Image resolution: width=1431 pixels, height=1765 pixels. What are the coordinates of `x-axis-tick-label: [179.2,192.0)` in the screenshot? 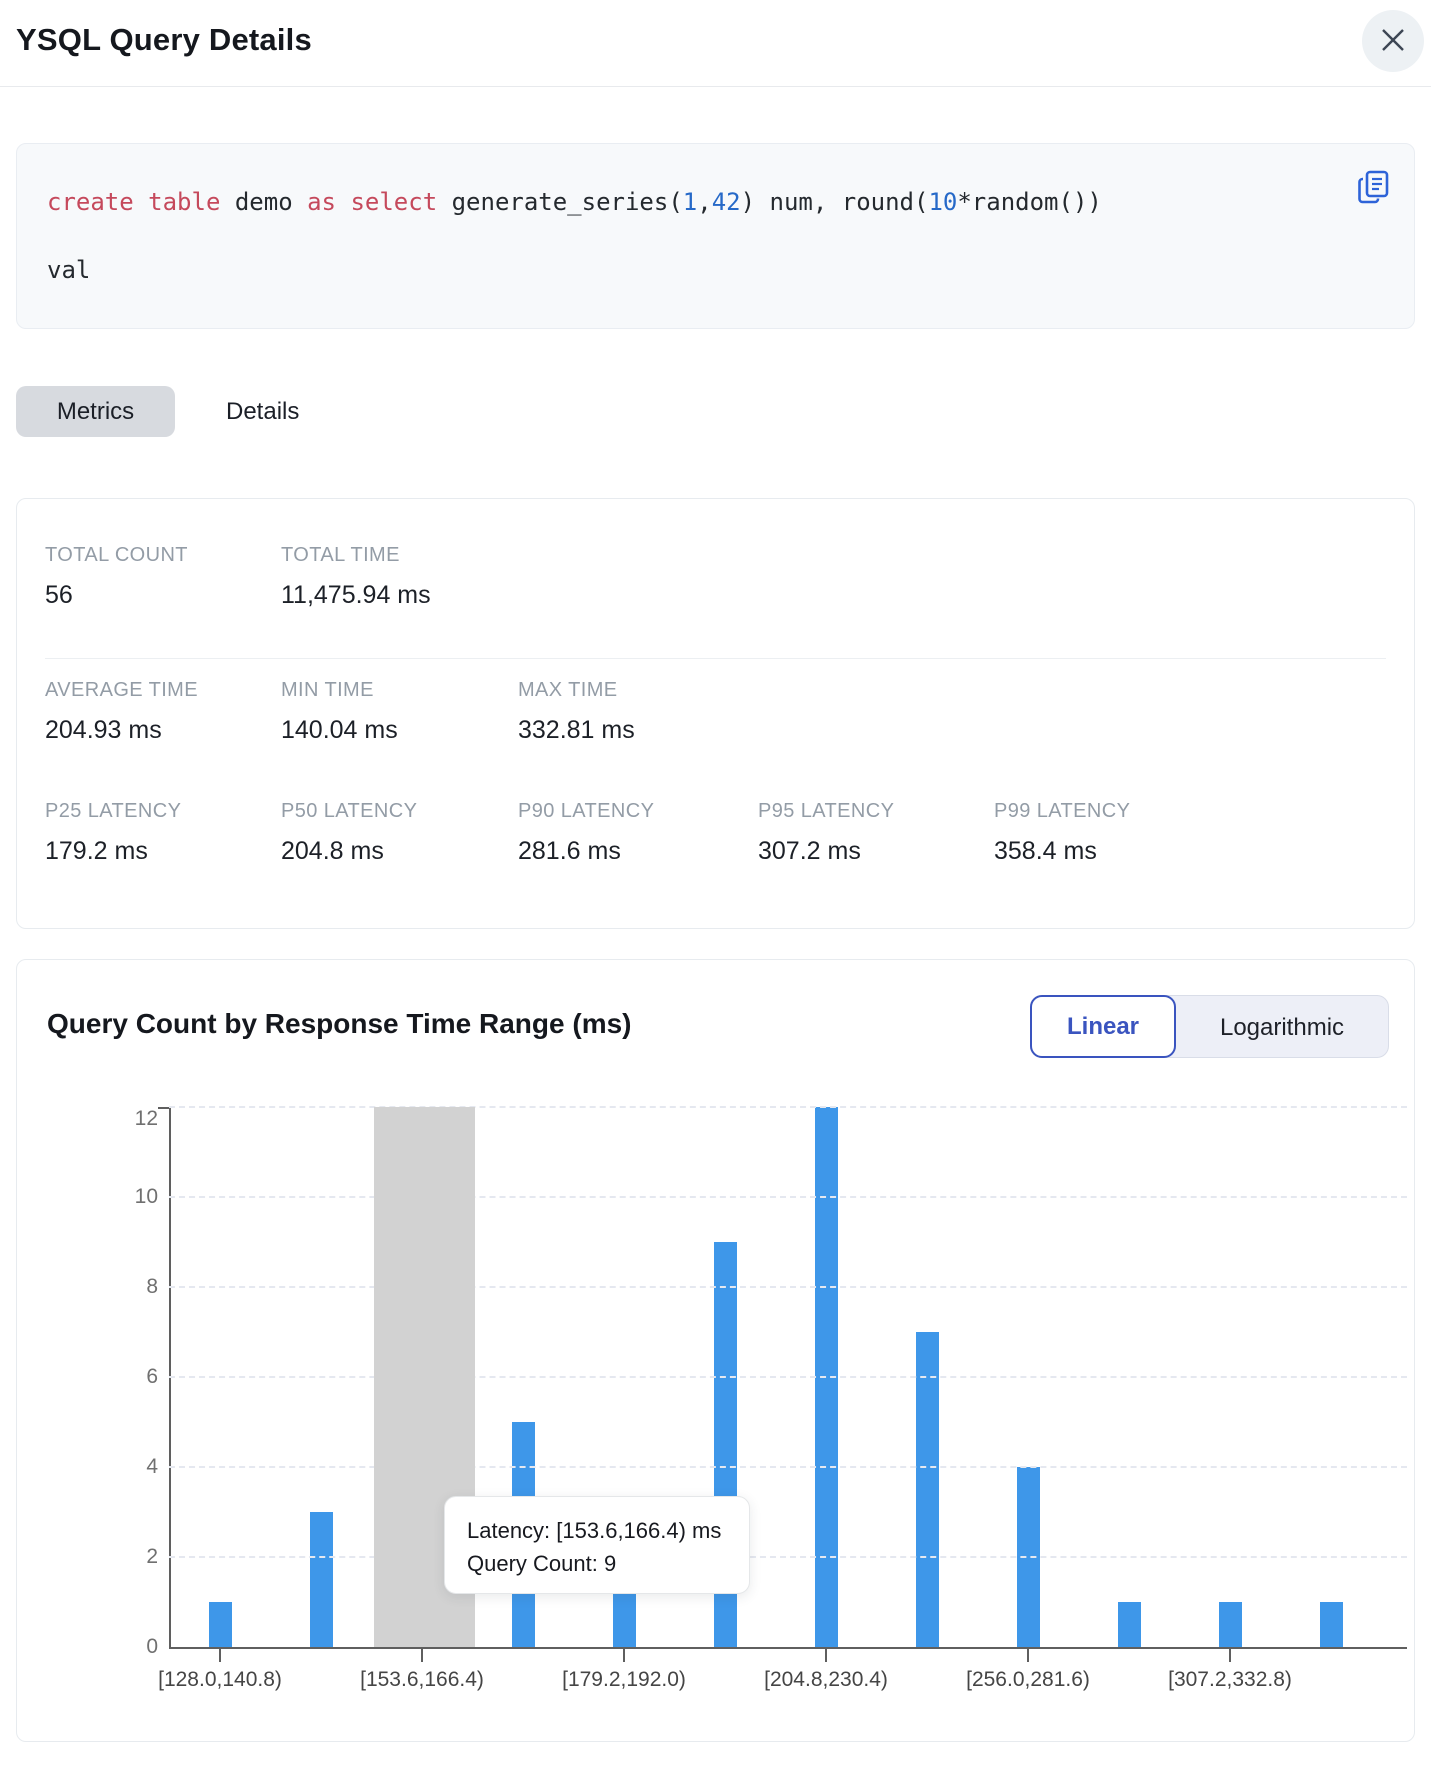 It's located at (624, 1679).